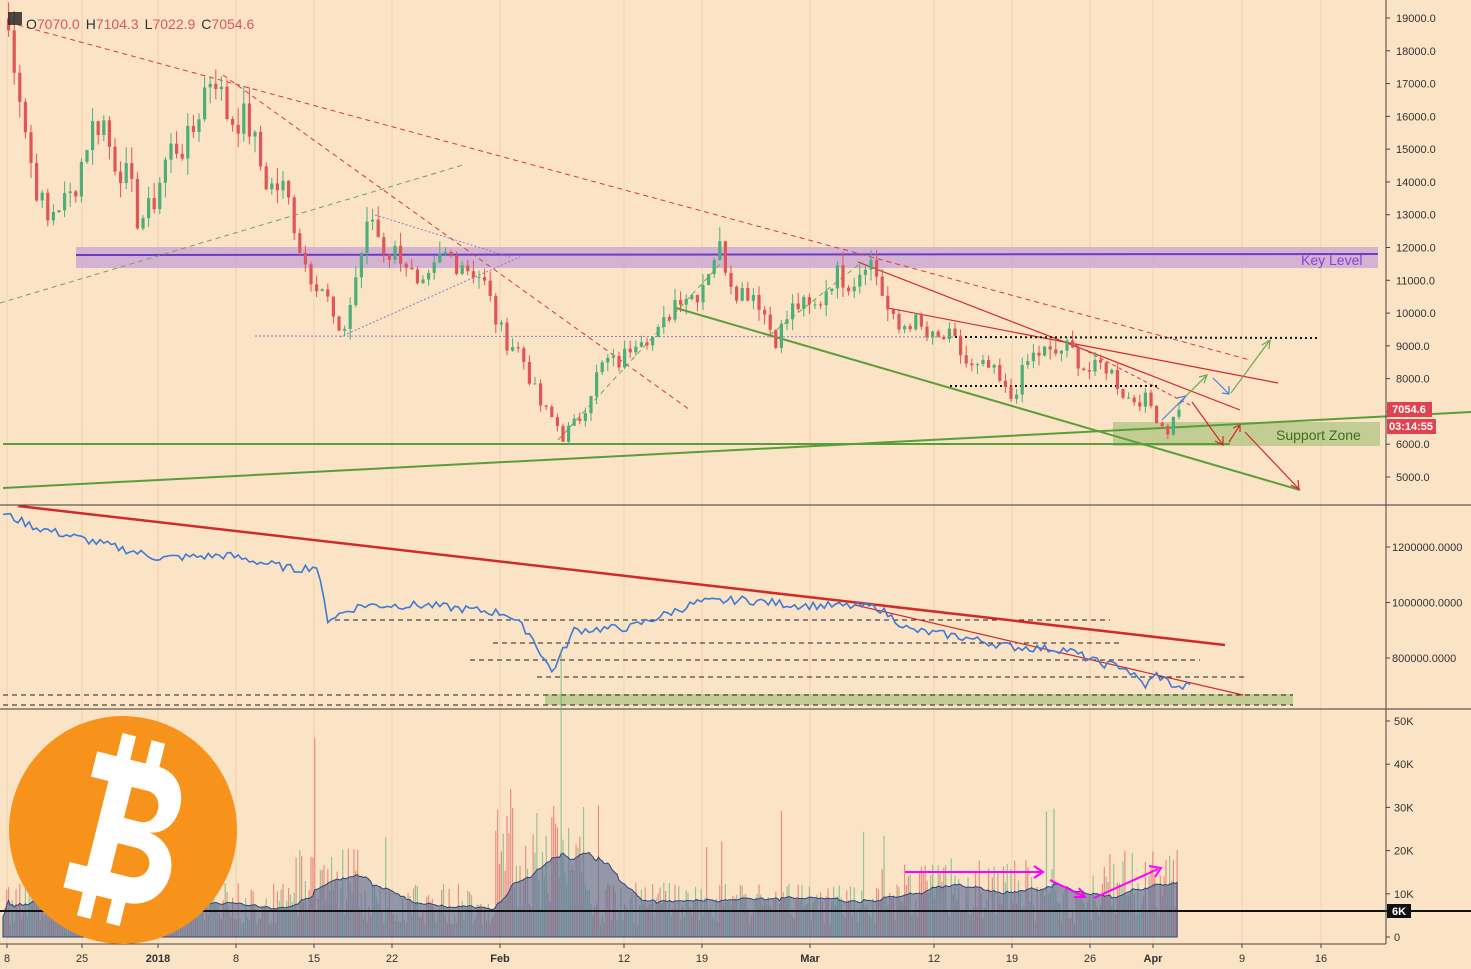  I want to click on obv-tick-label: 1200000.0000, so click(1427, 548).